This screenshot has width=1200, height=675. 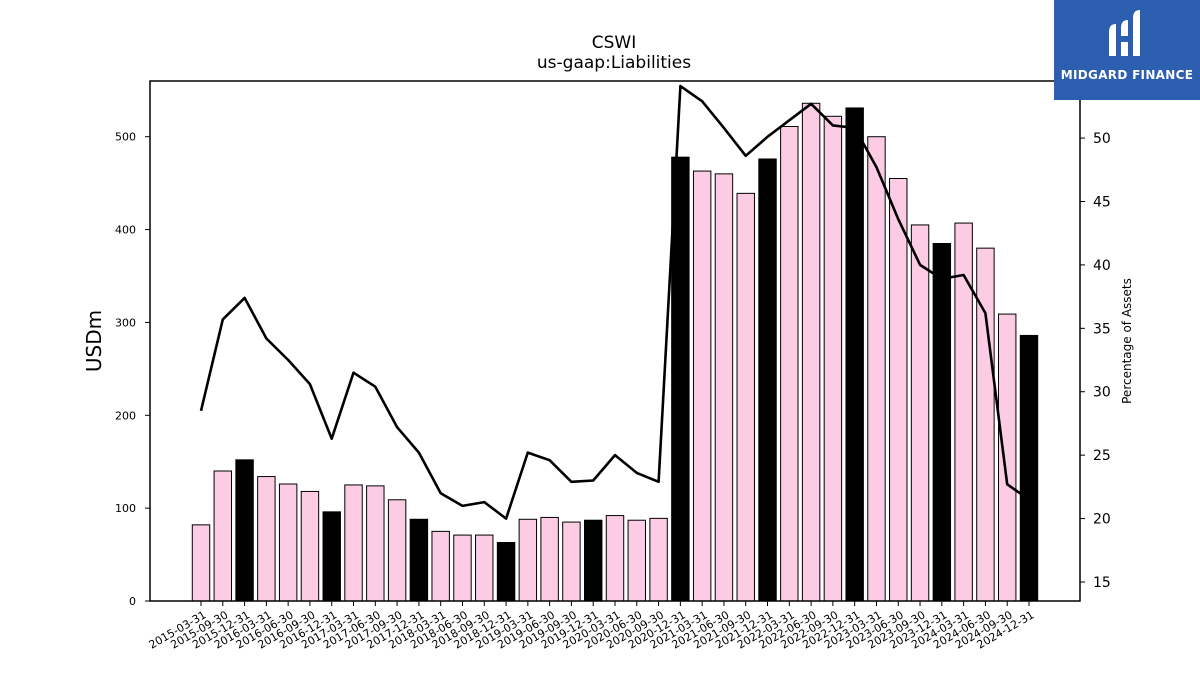 What do you see at coordinates (1102, 266) in the screenshot?
I see `y2-tick-label: 40` at bounding box center [1102, 266].